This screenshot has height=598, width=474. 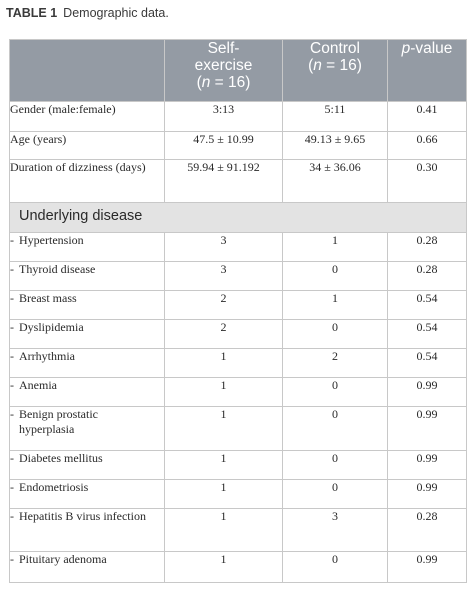 I want to click on table-row: - Endometriosis 1 0 0.99, so click(x=238, y=494).